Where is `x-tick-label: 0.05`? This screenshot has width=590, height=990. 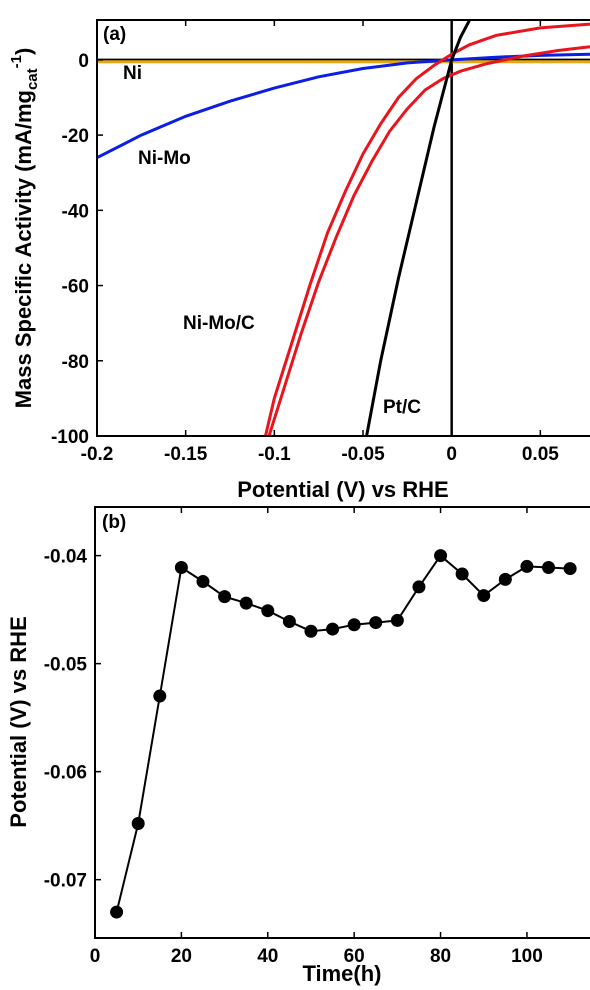 x-tick-label: 0.05 is located at coordinates (540, 454).